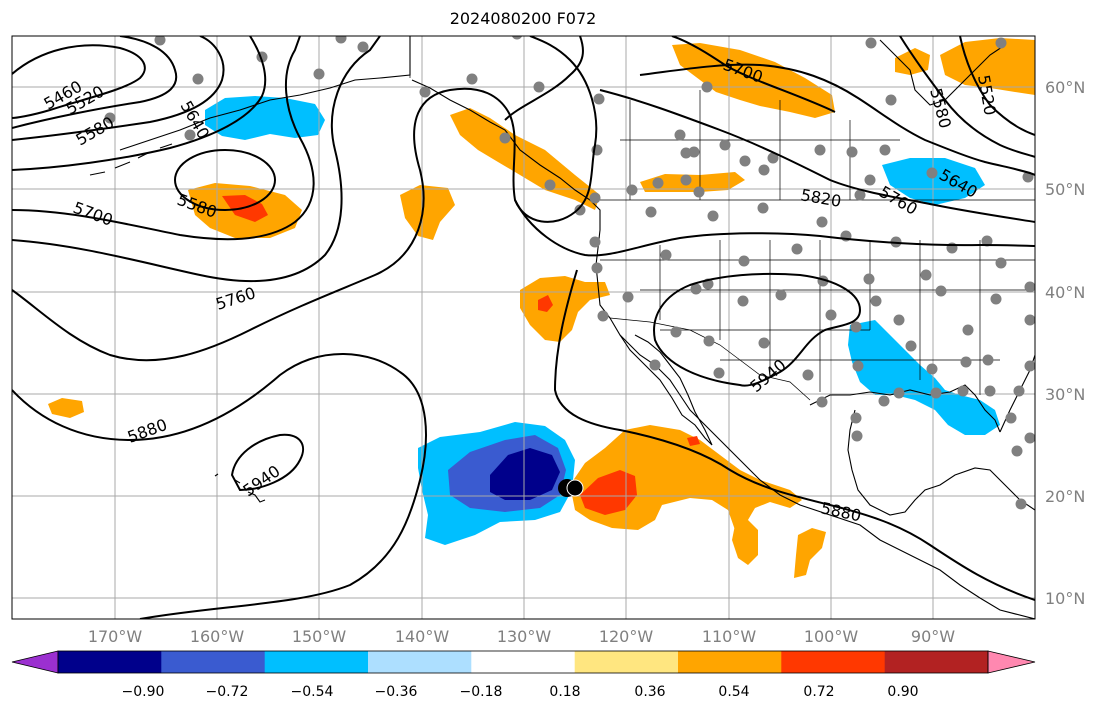  Describe the element at coordinates (1011, 662) in the screenshot. I see `colorbar-extend-max` at that location.